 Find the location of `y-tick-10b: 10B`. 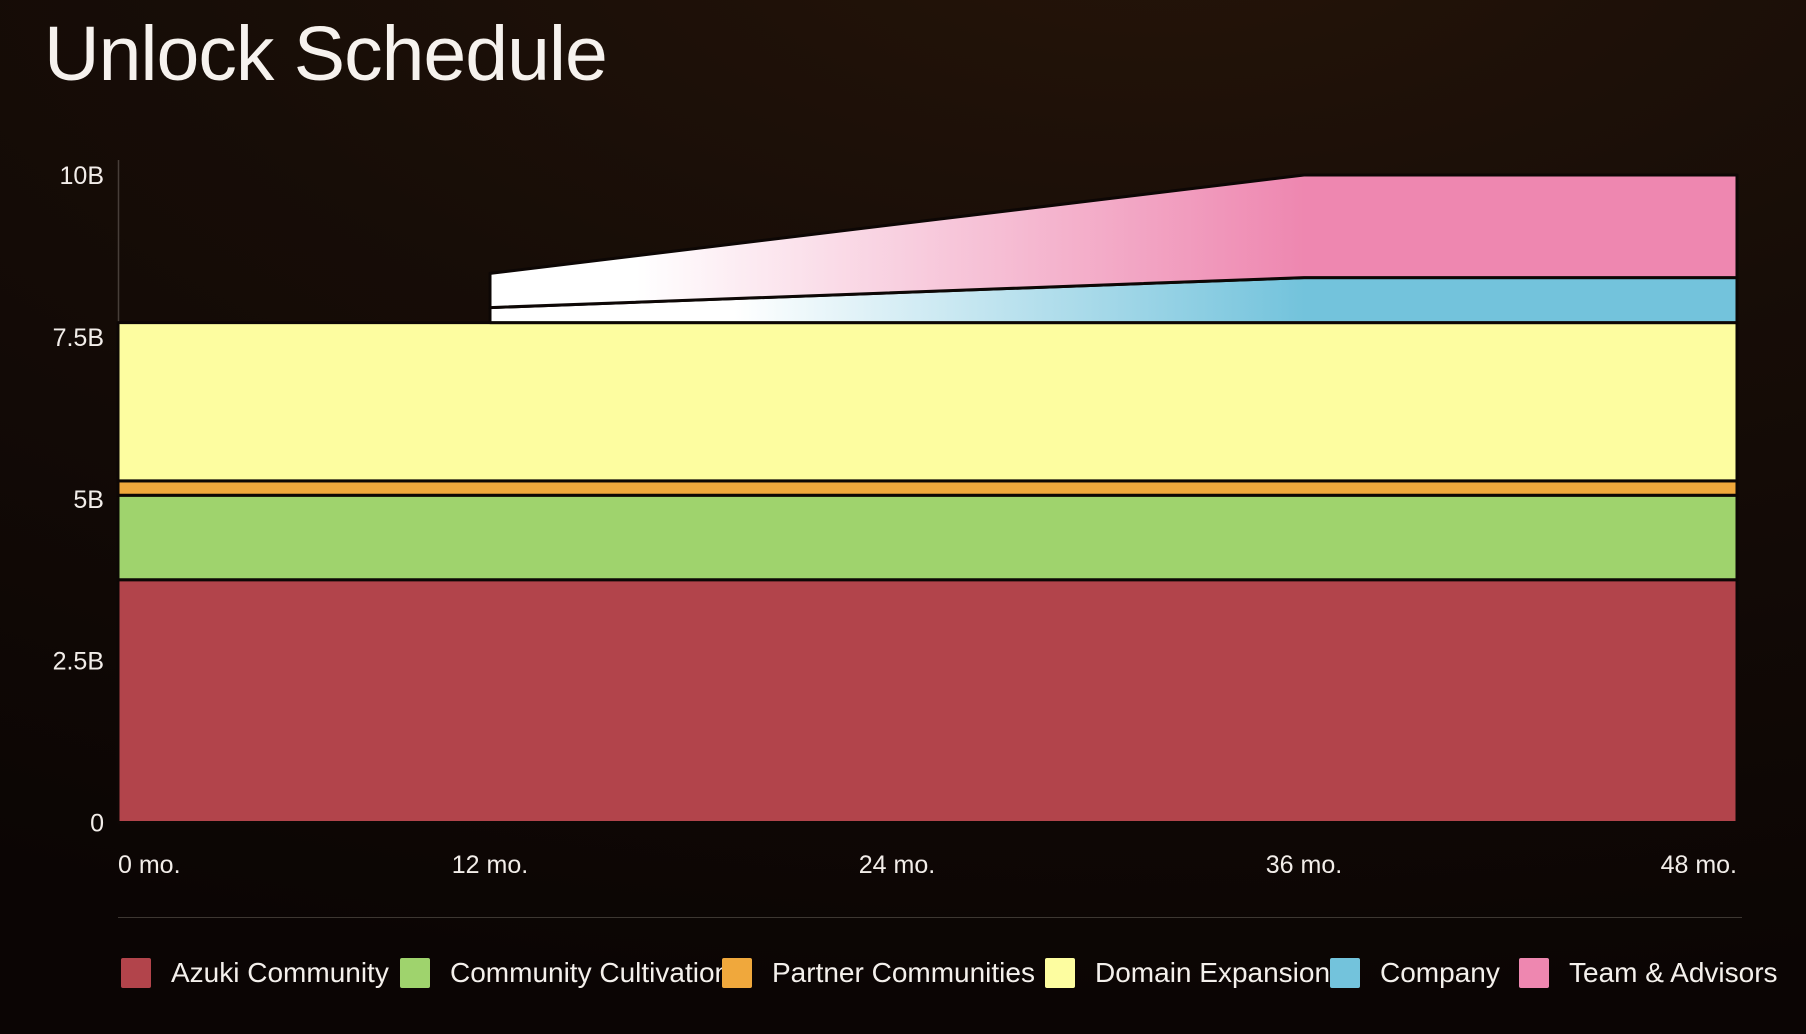

y-tick-10b: 10B is located at coordinates (82, 176).